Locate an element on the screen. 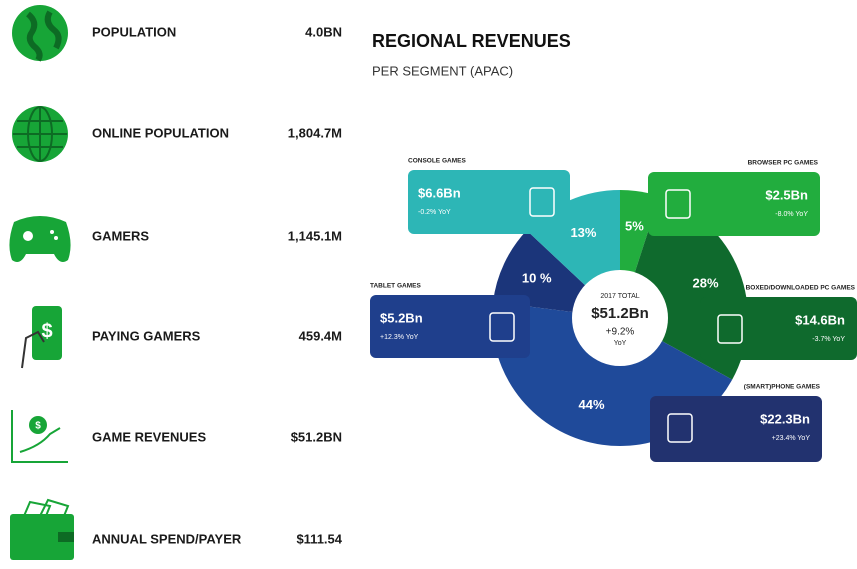 This screenshot has height=569, width=857. segment-yoy: +12.3% YoY is located at coordinates (399, 337).